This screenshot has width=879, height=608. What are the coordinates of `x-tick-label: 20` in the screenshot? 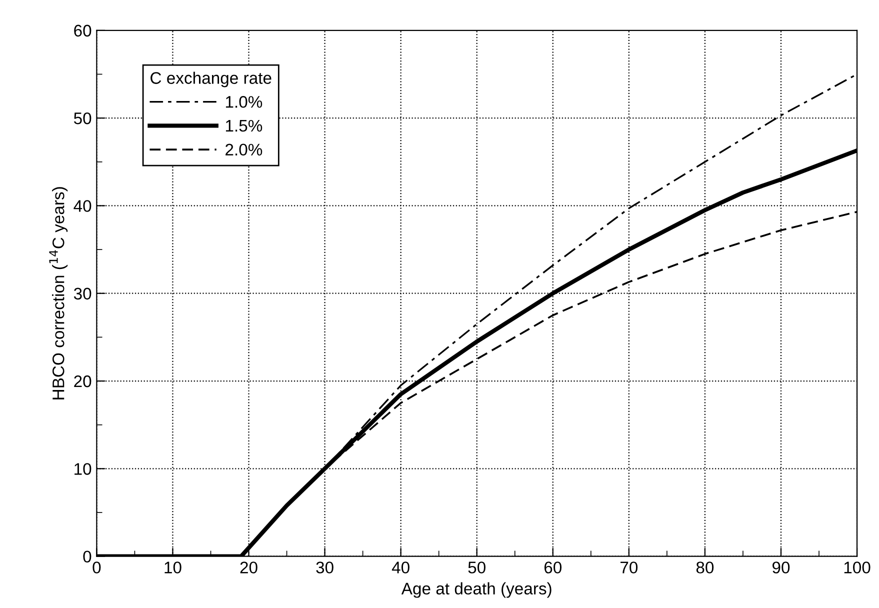 It's located at (249, 568).